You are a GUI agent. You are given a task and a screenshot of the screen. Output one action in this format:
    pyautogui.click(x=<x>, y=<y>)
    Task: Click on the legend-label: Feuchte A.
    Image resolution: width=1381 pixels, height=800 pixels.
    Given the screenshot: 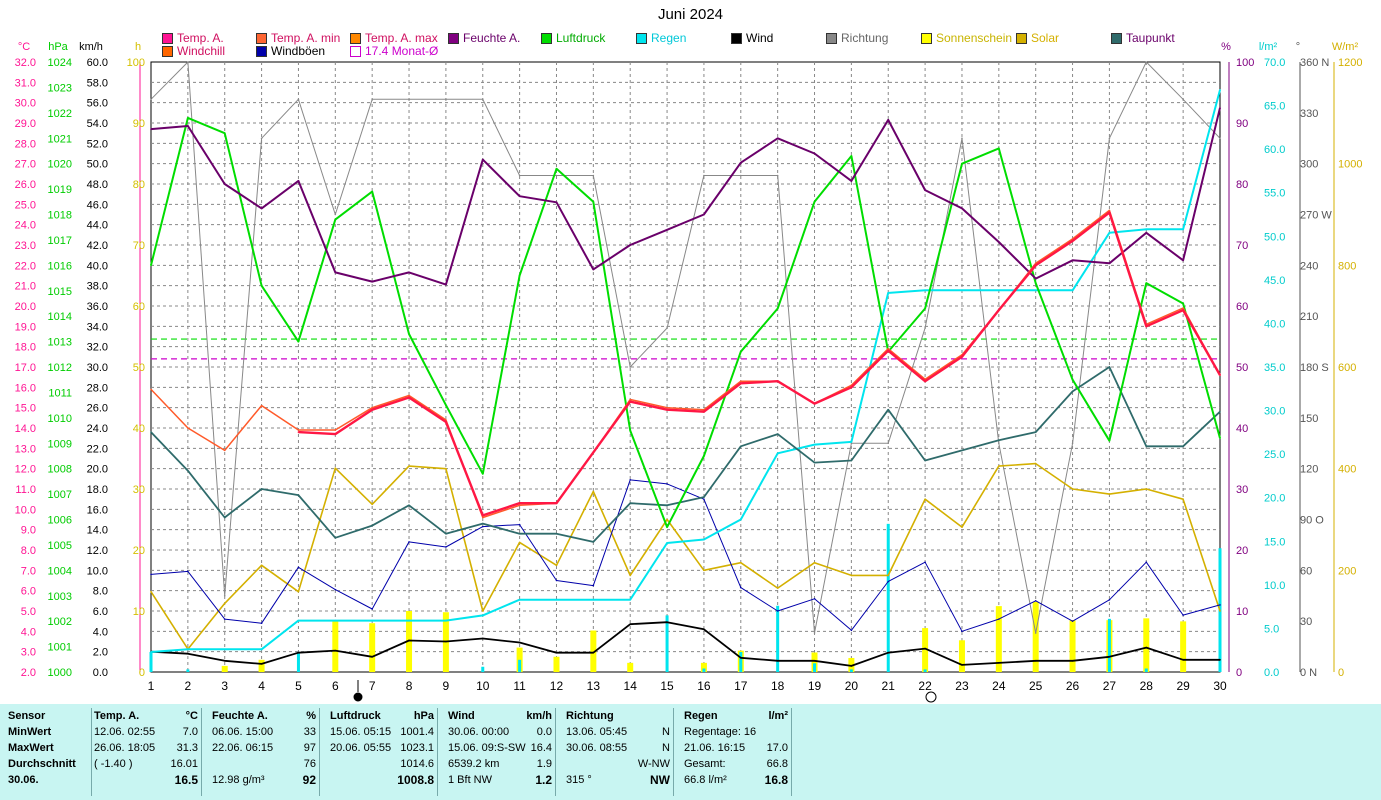 What is the action you would take?
    pyautogui.click(x=492, y=38)
    